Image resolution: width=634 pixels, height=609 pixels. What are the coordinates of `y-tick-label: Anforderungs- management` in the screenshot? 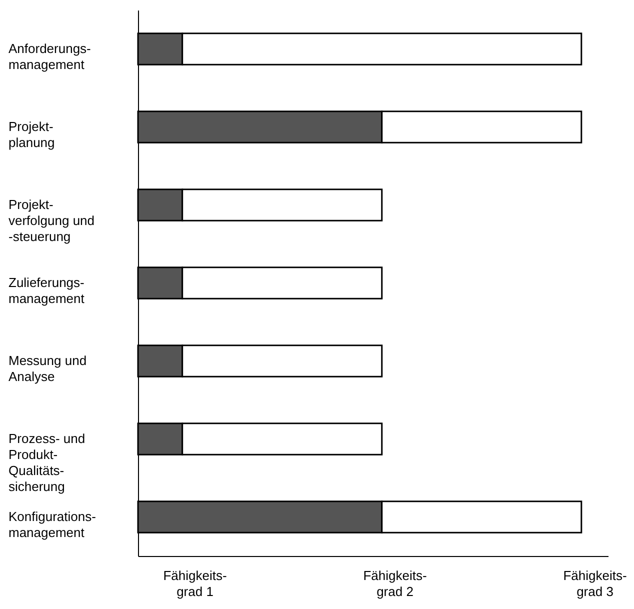 It's located at (49, 56).